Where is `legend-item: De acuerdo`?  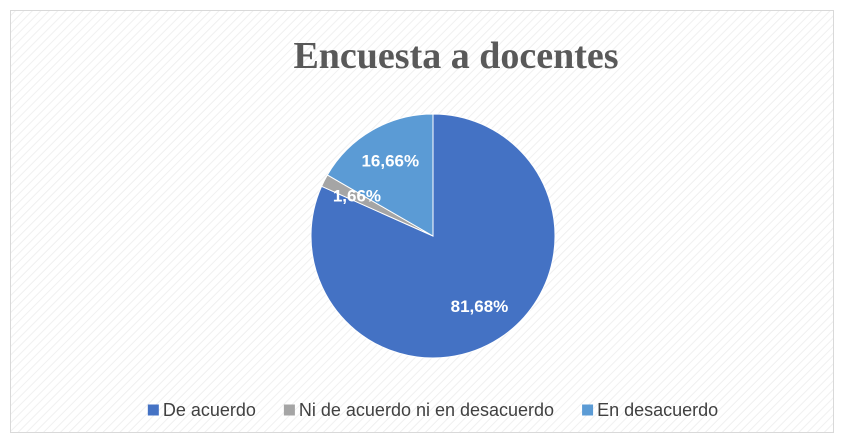 legend-item: De acuerdo is located at coordinates (201, 410).